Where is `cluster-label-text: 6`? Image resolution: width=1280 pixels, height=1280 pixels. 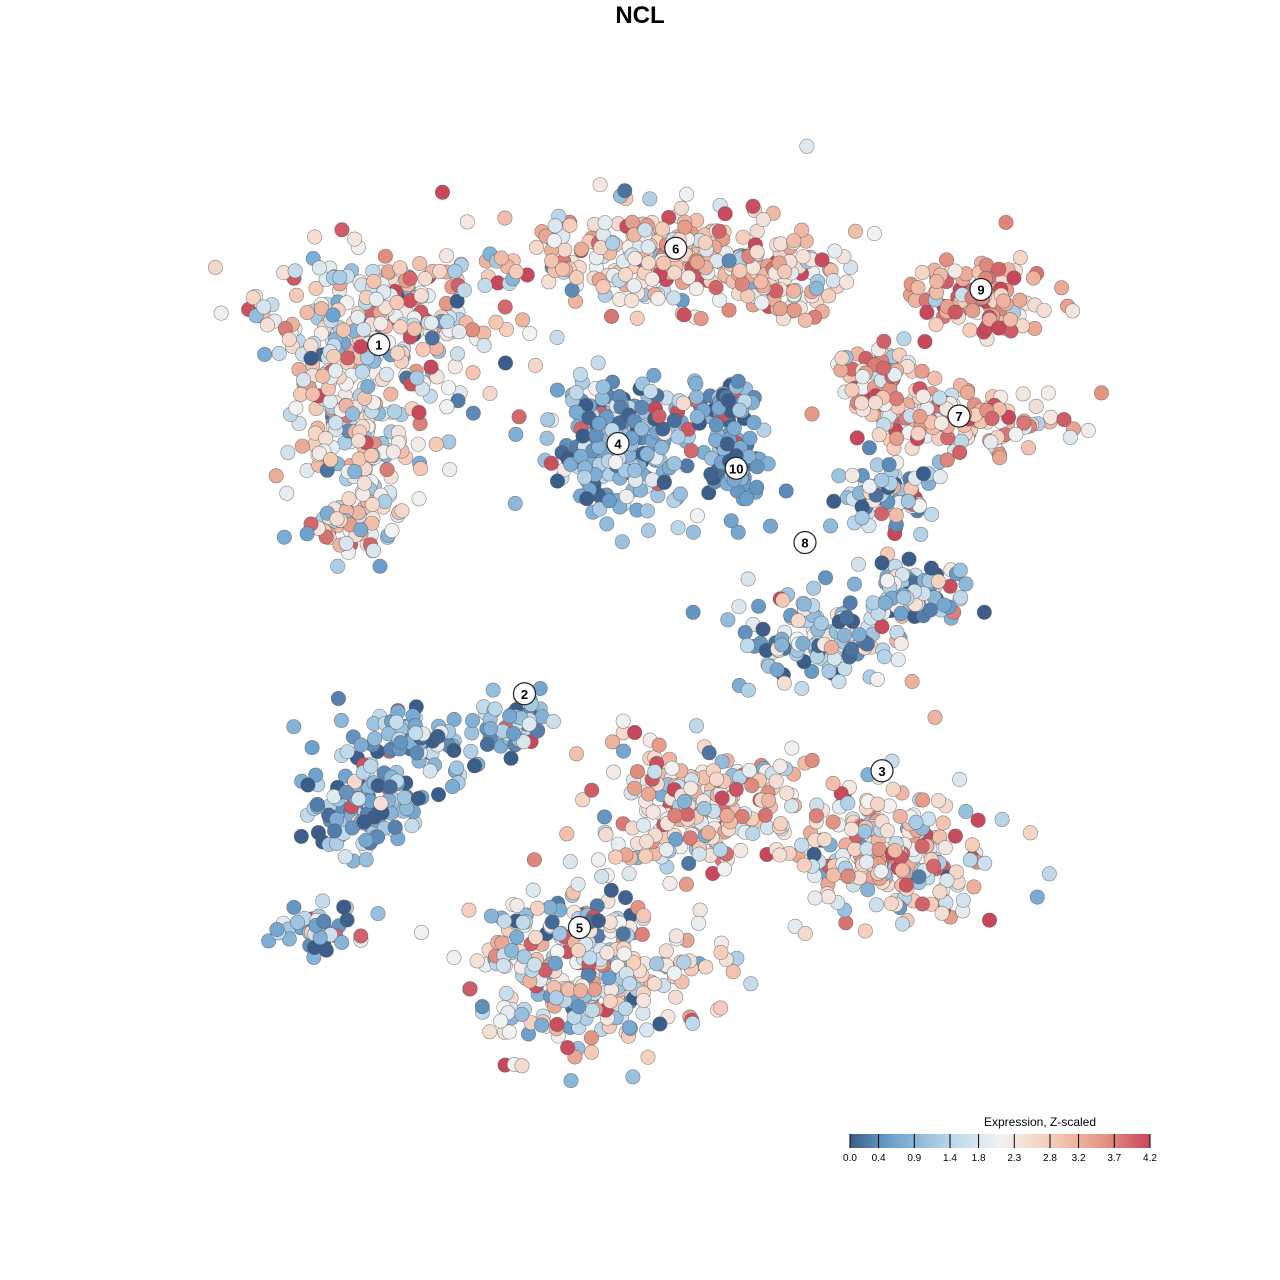
cluster-label-text: 6 is located at coordinates (675, 248).